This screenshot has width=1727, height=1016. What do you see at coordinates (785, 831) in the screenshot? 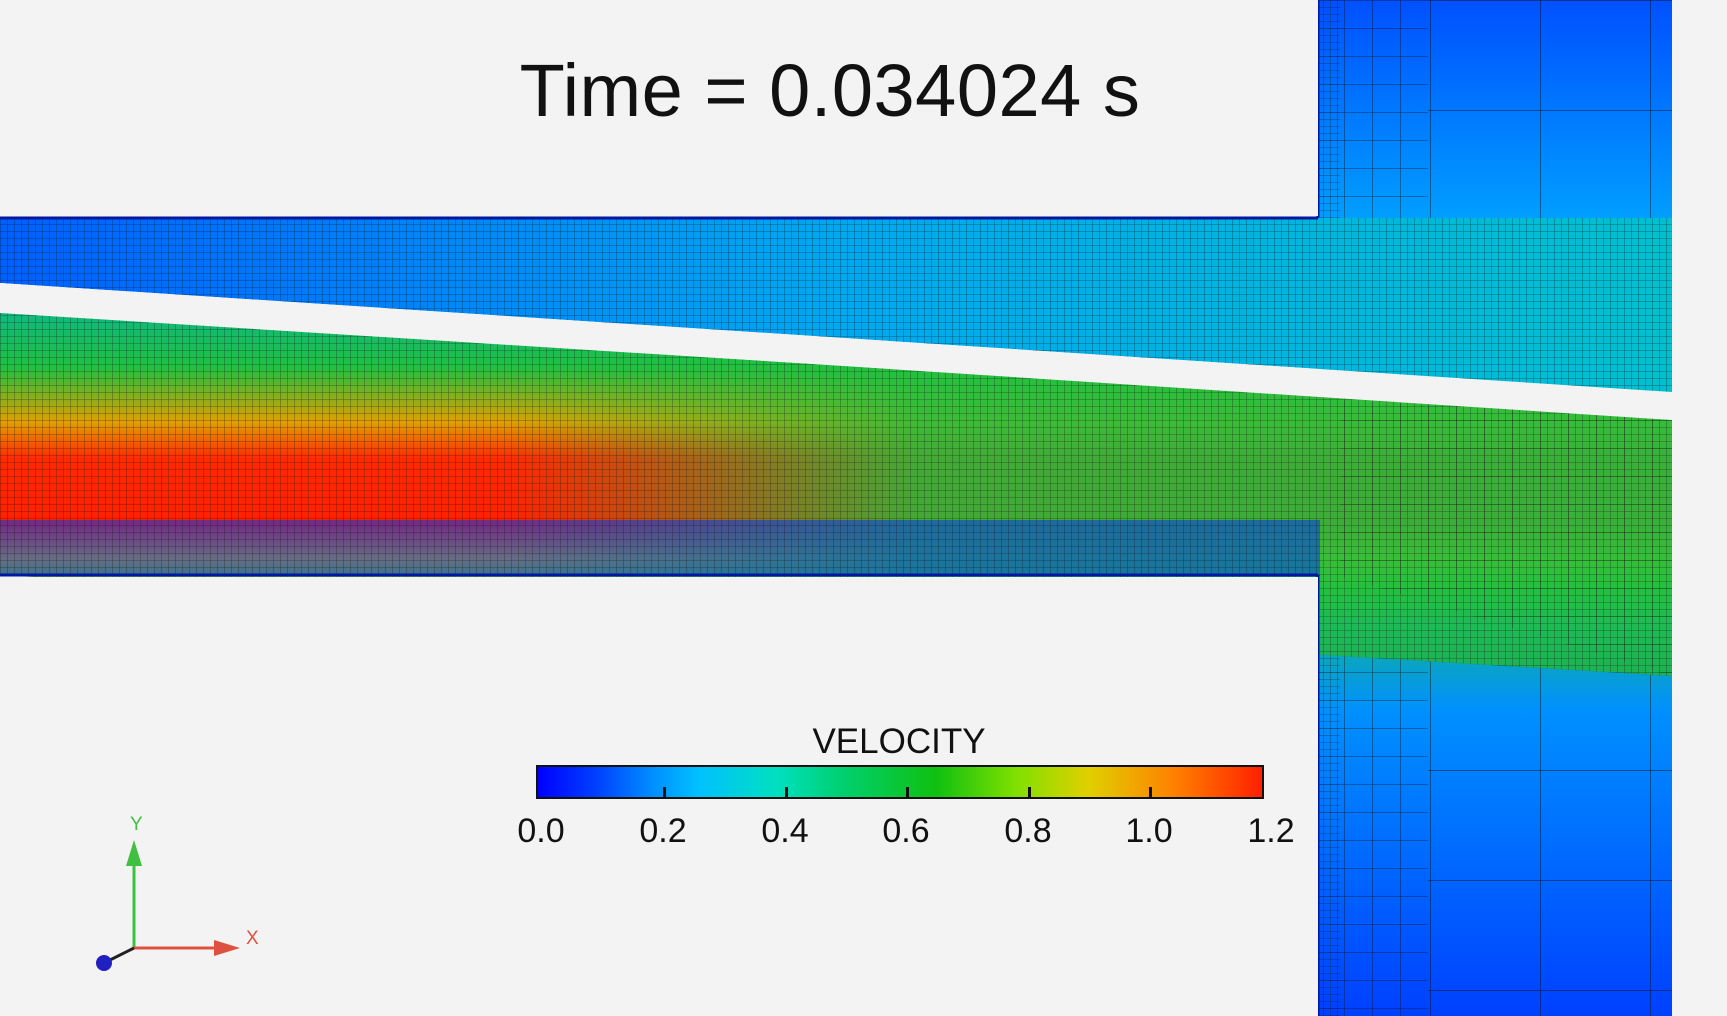
I see `colorbar-tick-label: 0.4` at bounding box center [785, 831].